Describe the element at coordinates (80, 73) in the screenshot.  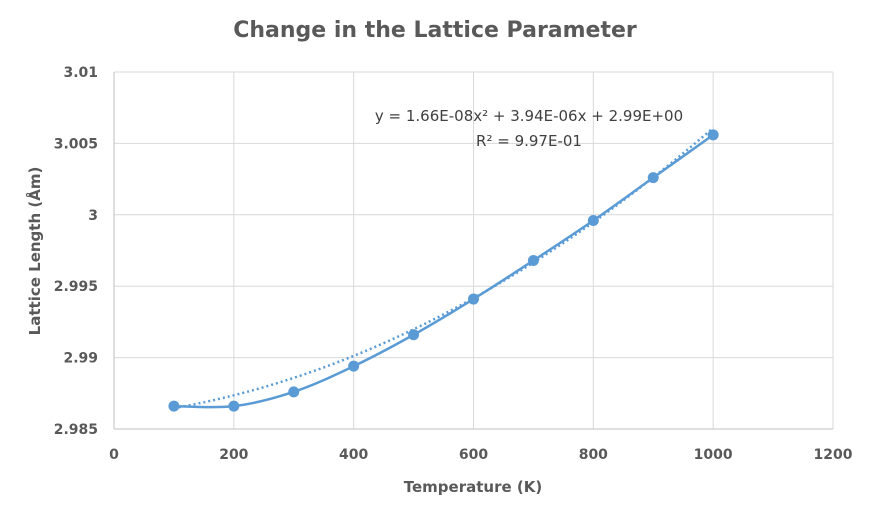
I see `y-tick-label: 3.01` at that location.